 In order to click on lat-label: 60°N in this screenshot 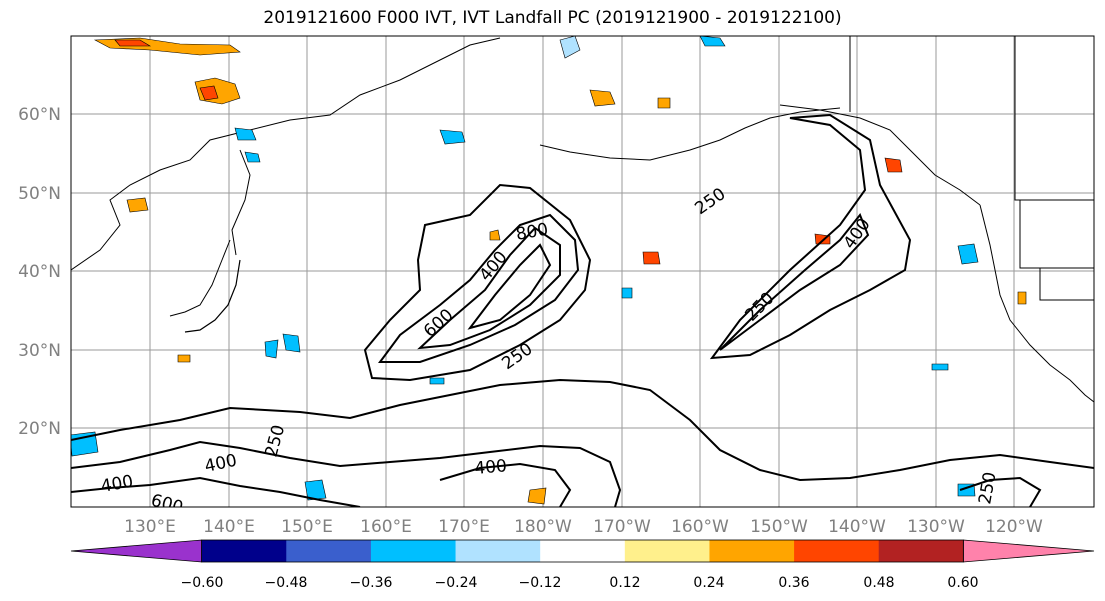, I will do `click(39, 115)`.